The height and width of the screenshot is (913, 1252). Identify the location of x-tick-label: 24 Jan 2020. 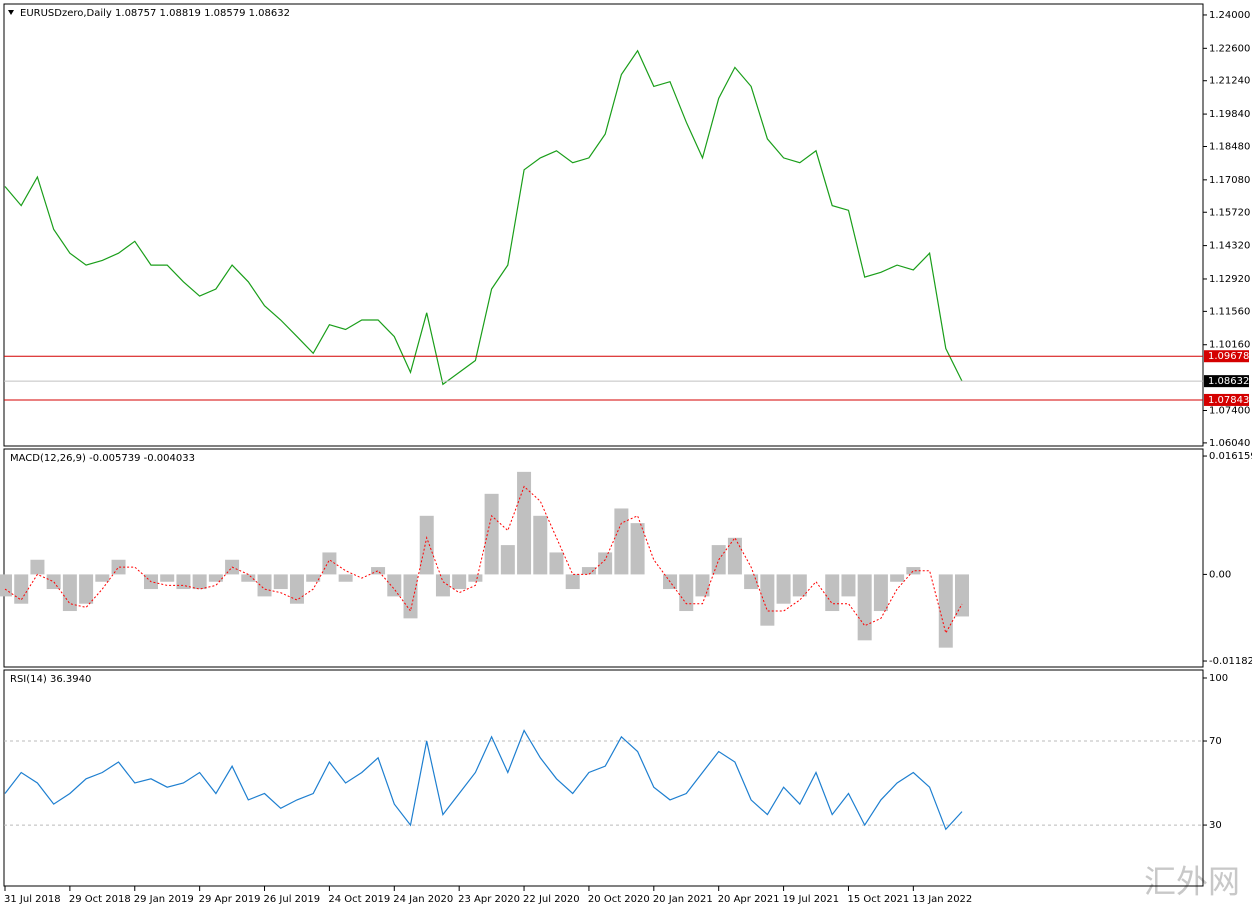
(423, 899).